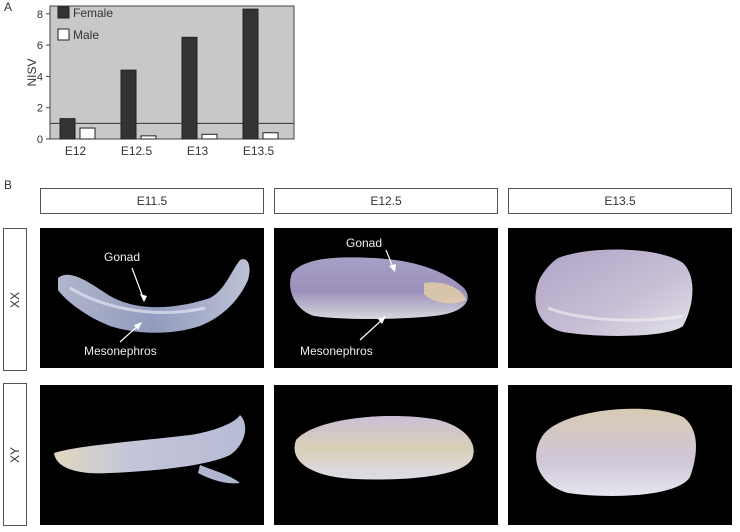 The height and width of the screenshot is (532, 740). I want to click on row-label-xy: XY, so click(15, 454).